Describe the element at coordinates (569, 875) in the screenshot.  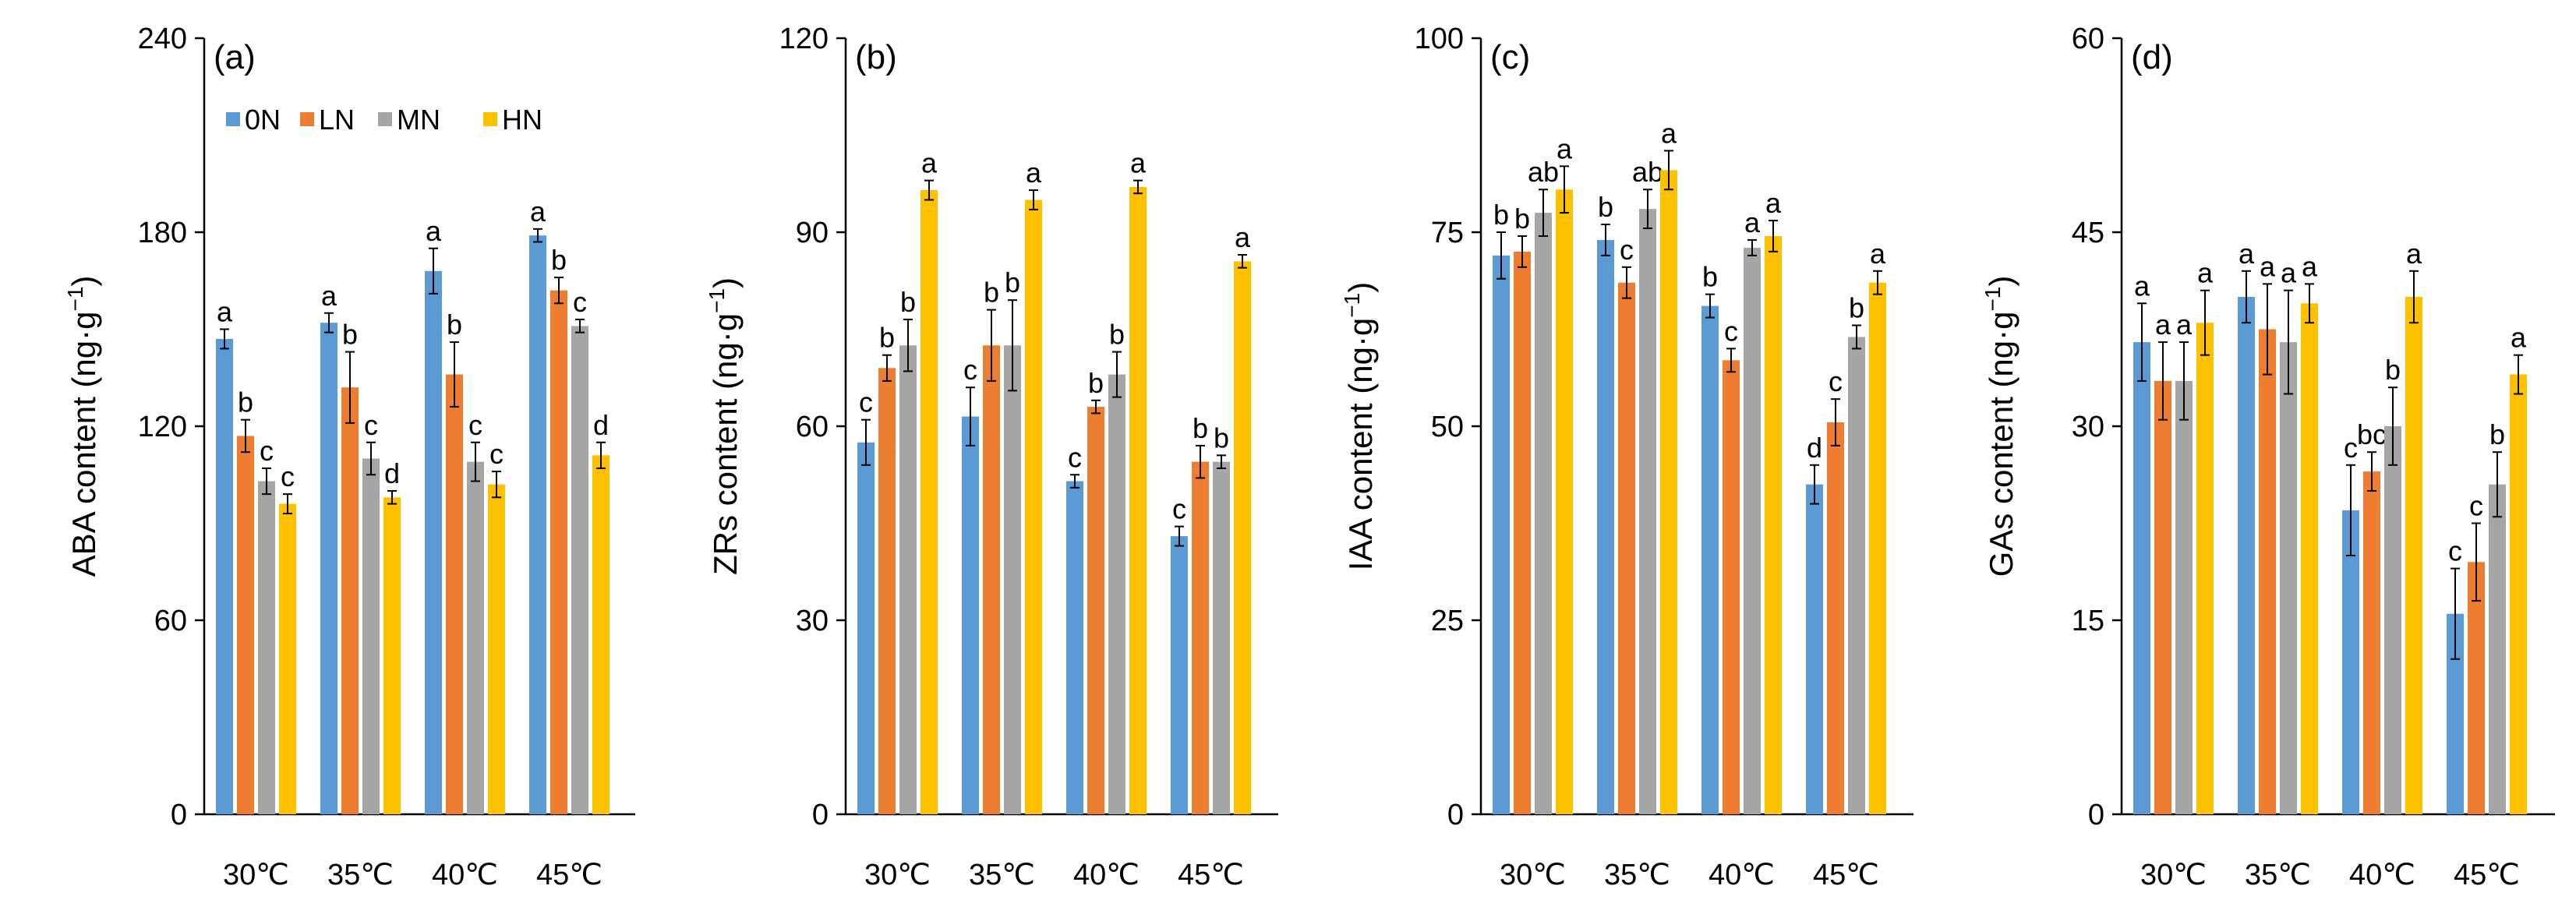
I see `x-tick-label: 45℃` at that location.